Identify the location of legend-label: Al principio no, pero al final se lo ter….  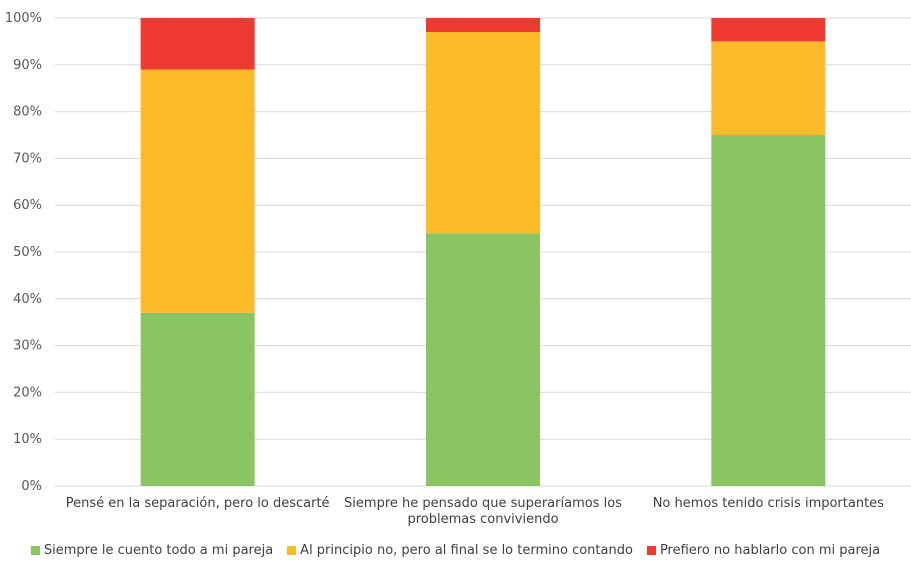
(466, 550).